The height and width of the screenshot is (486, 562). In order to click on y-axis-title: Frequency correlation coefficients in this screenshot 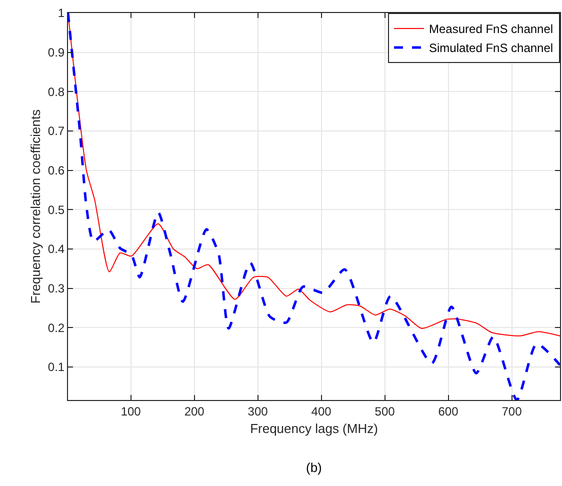, I will do `click(35, 206)`.